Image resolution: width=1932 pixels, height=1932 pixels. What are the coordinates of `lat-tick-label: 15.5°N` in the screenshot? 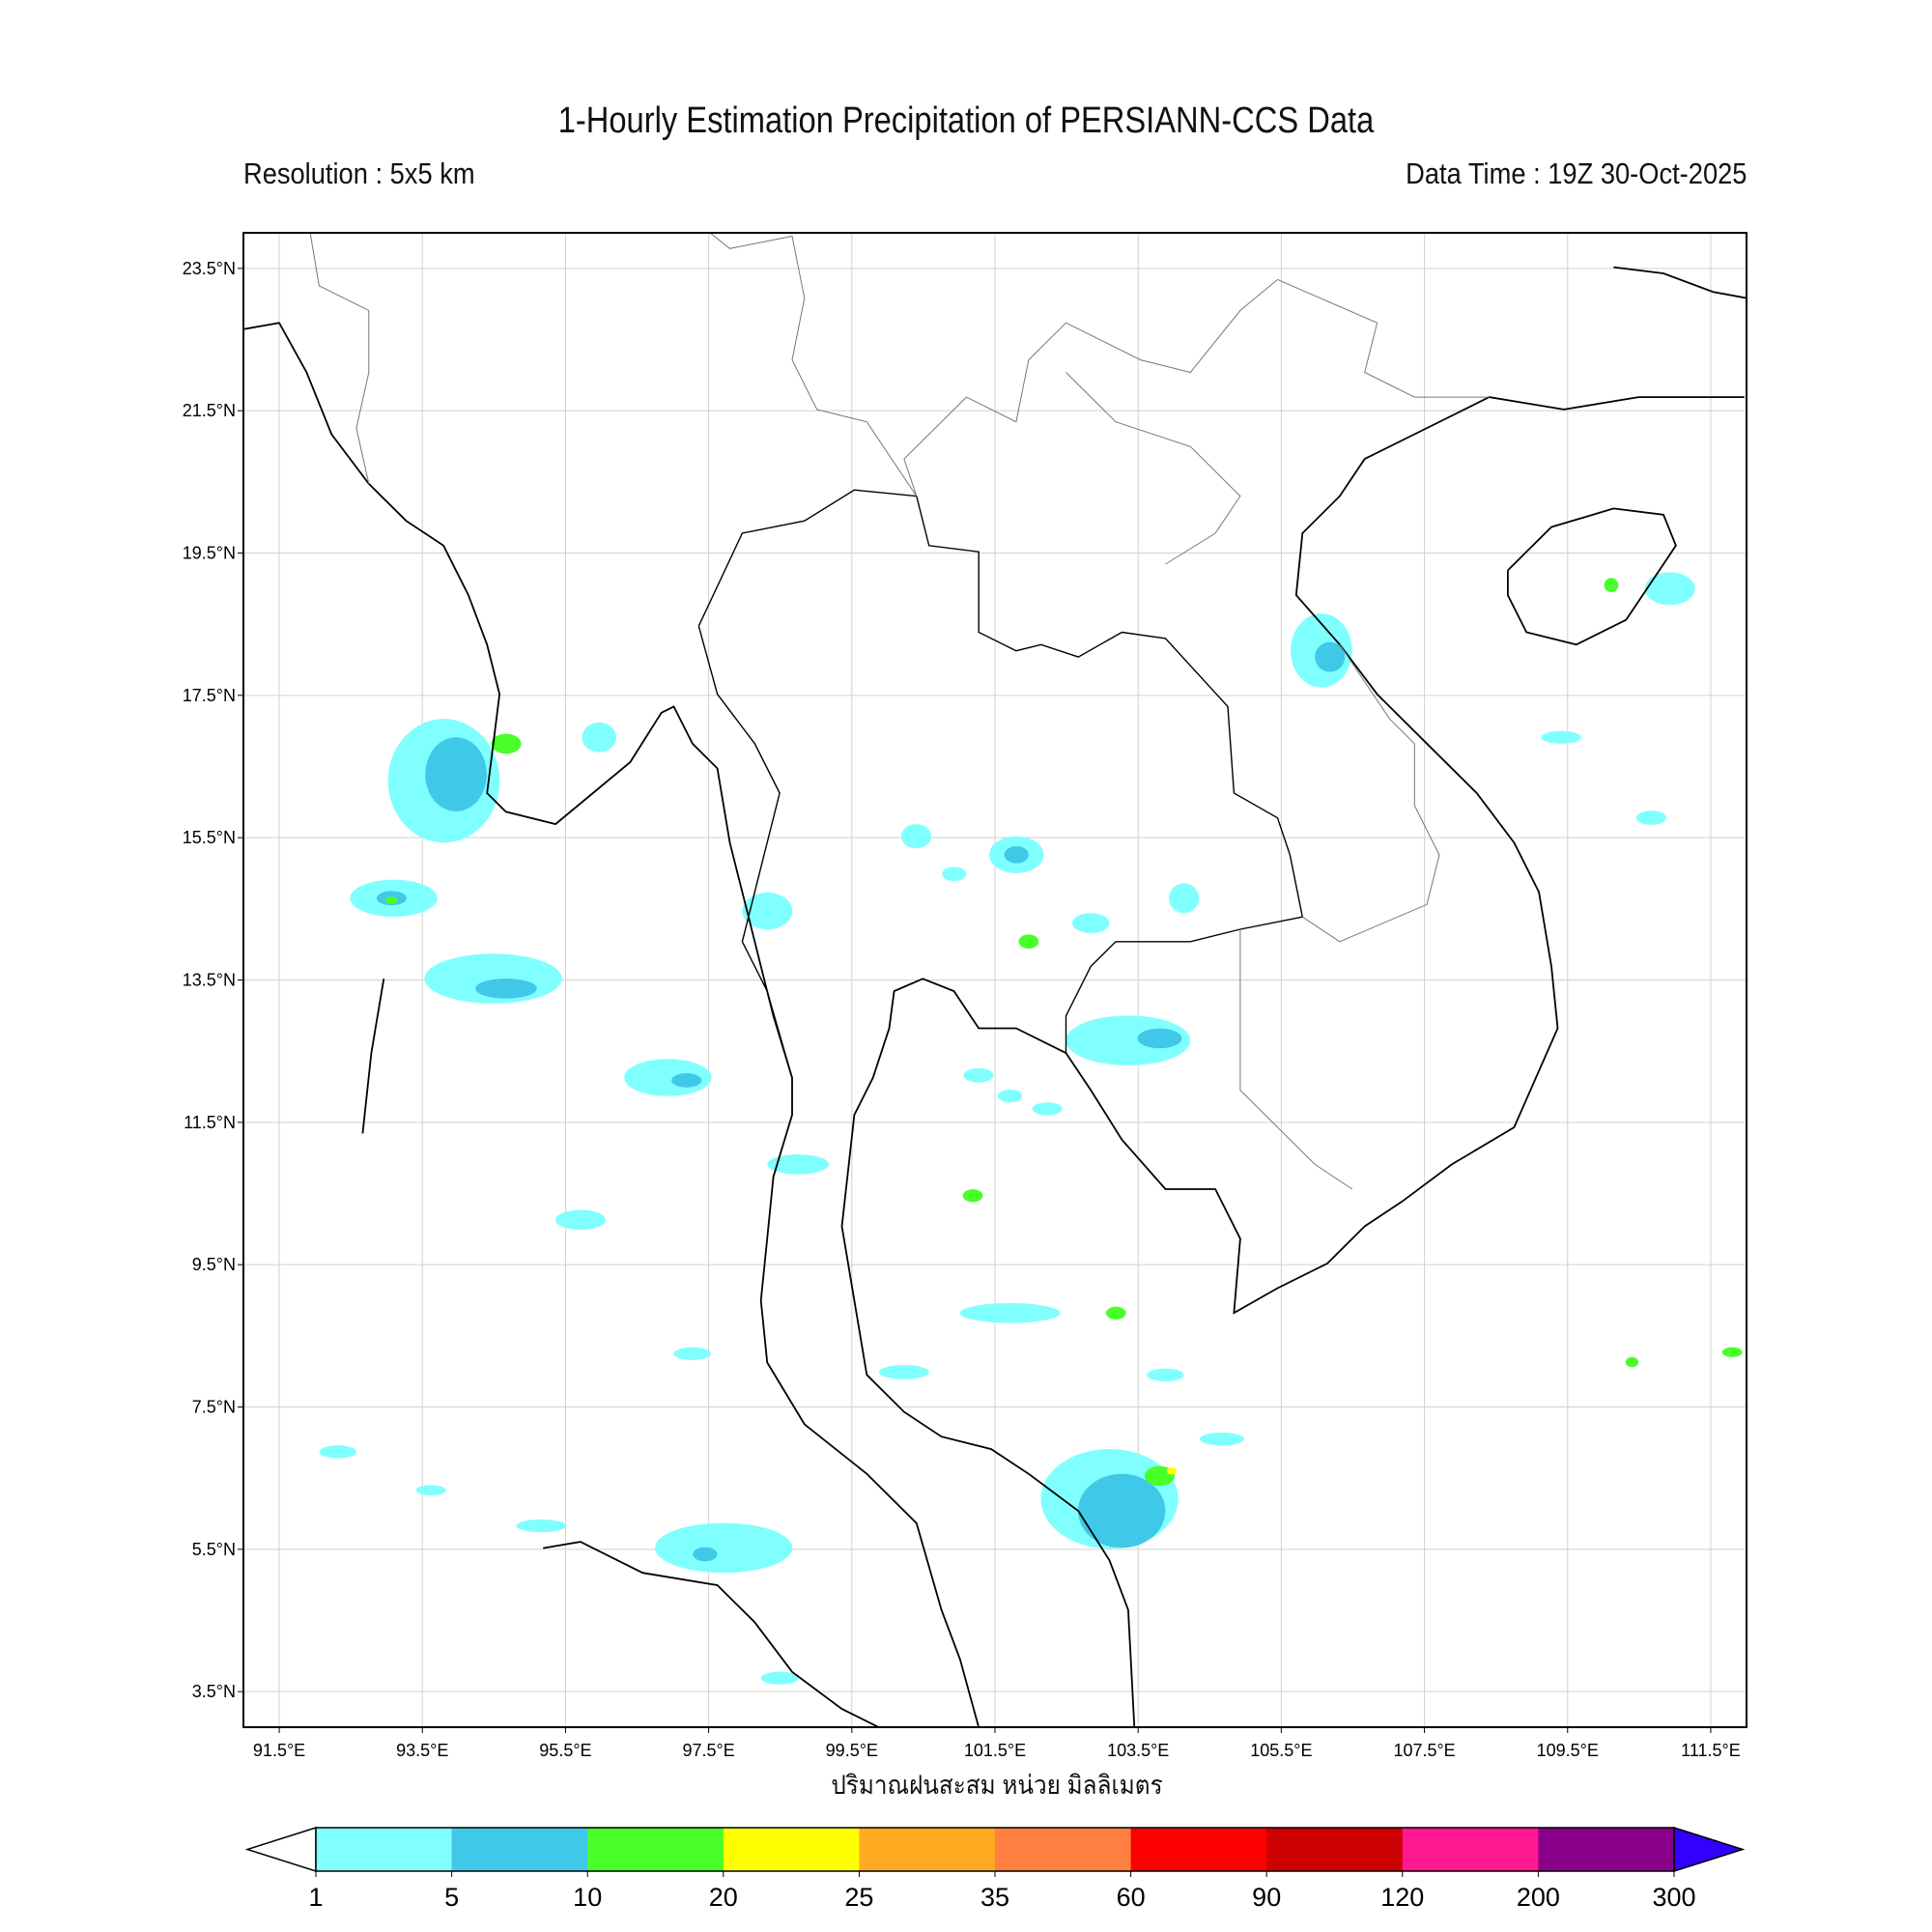 It's located at (209, 837).